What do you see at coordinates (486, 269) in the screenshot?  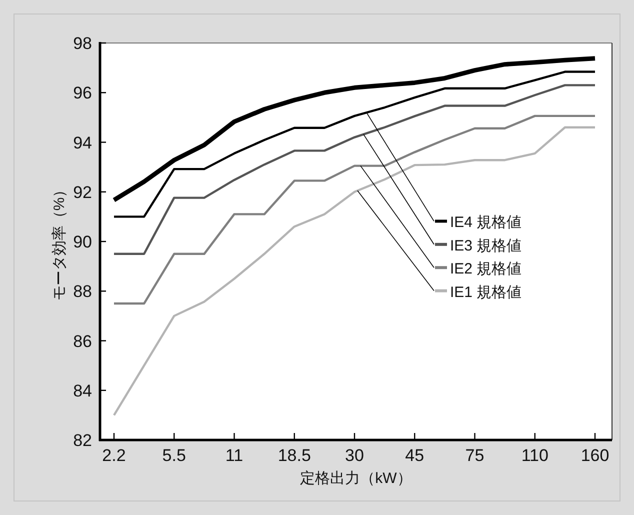 I see `legend-label: IE2 規格値` at bounding box center [486, 269].